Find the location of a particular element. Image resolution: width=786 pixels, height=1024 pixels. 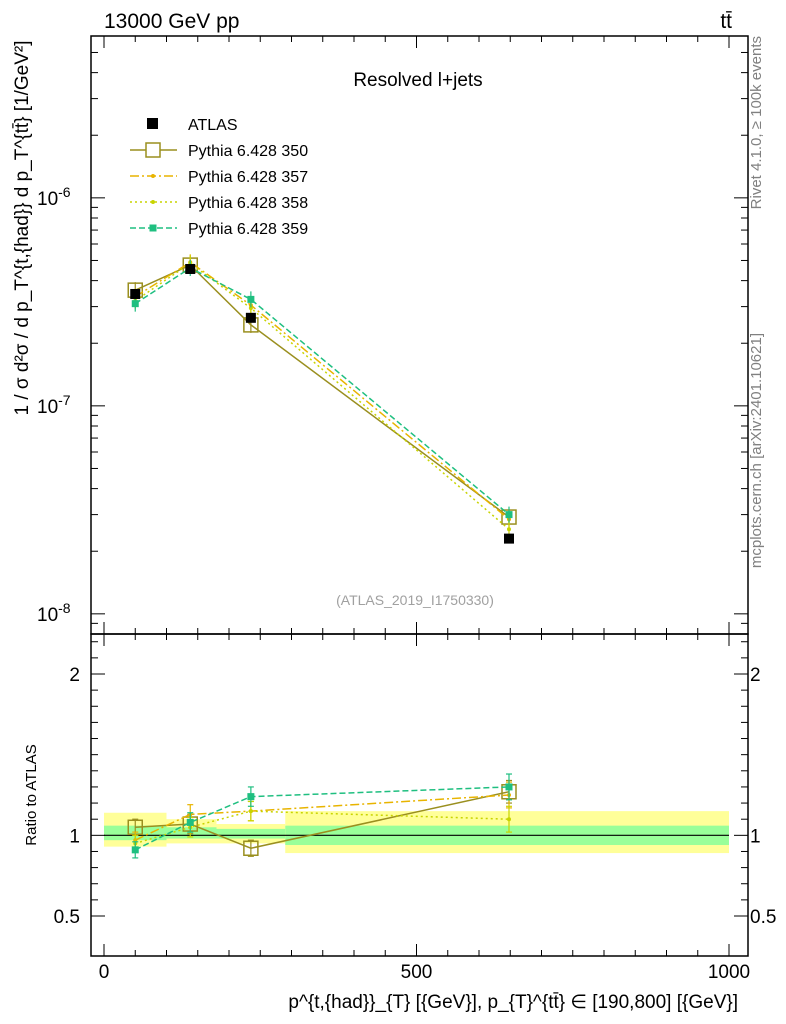

legend-label-3: Pythia 6.428 359 is located at coordinates (248, 229).